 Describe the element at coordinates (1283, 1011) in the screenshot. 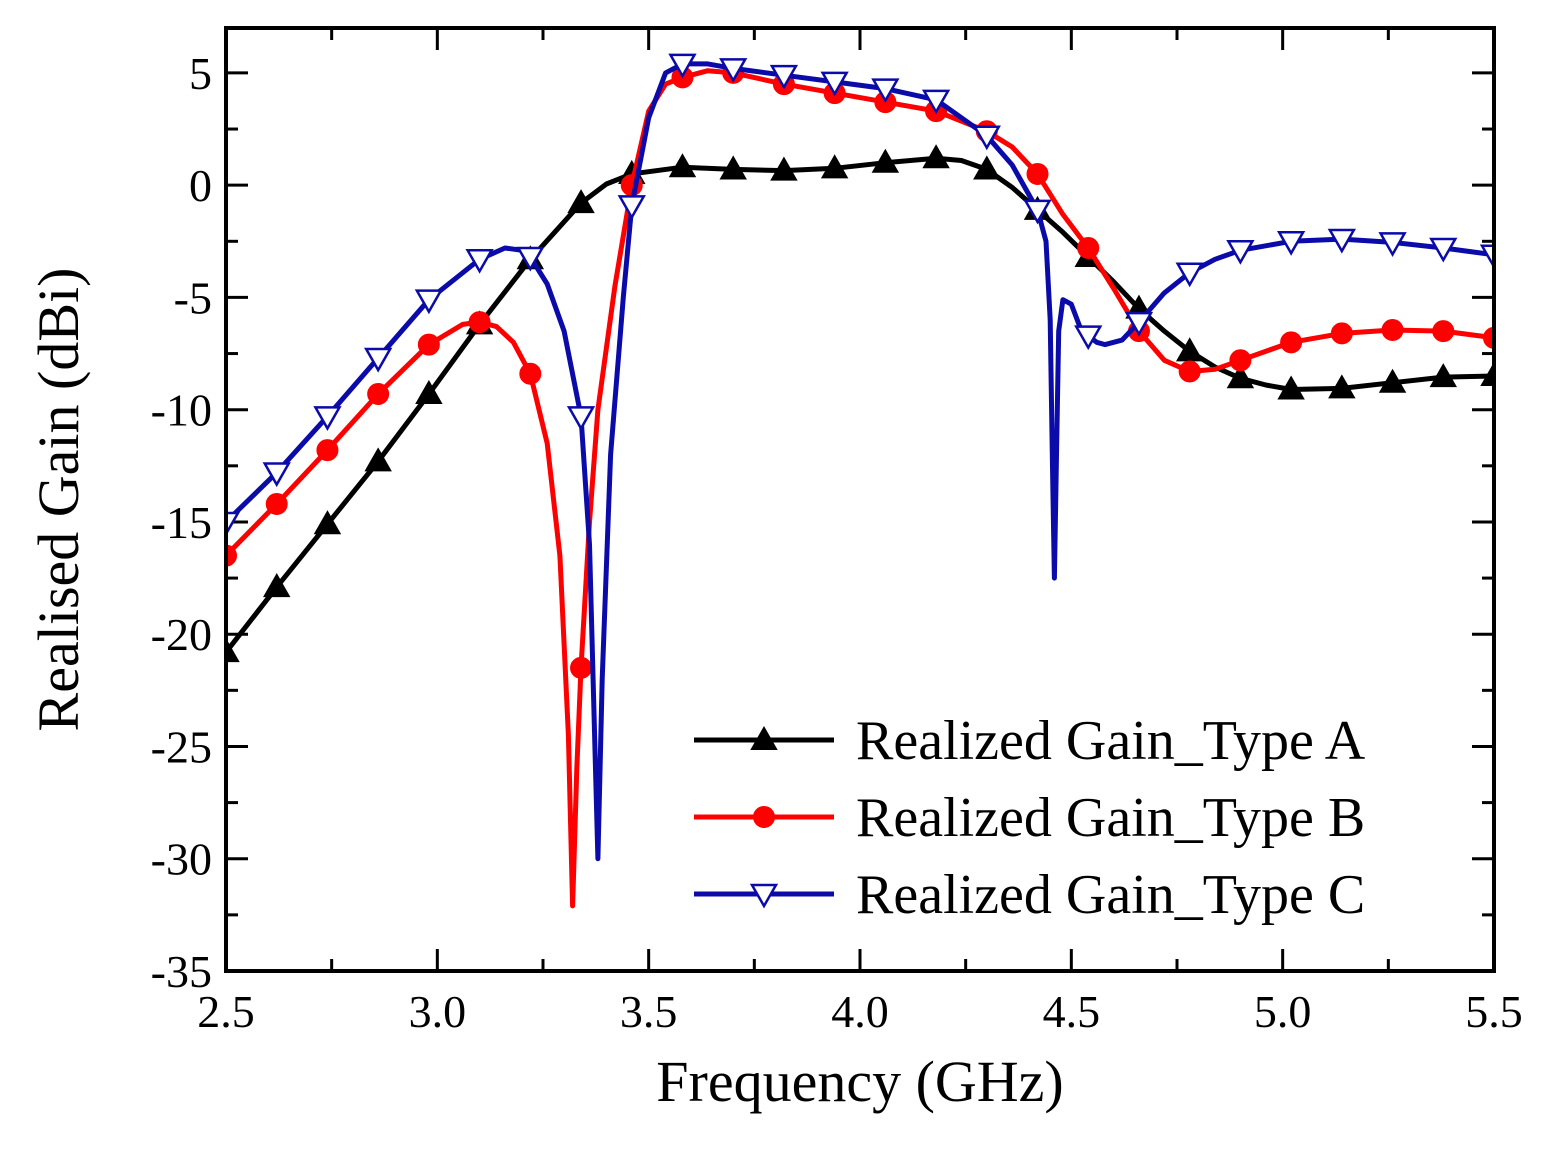

I see `x-tick-label: 5.0` at that location.